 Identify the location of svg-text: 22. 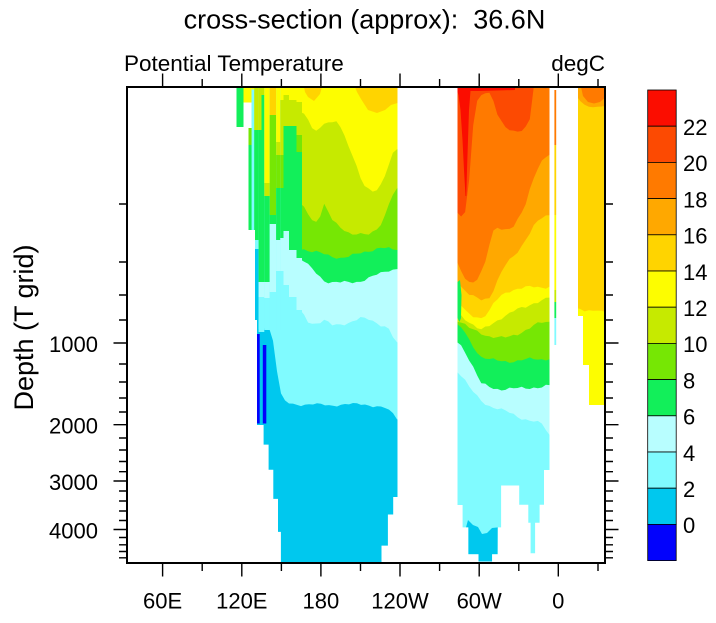
(695, 127).